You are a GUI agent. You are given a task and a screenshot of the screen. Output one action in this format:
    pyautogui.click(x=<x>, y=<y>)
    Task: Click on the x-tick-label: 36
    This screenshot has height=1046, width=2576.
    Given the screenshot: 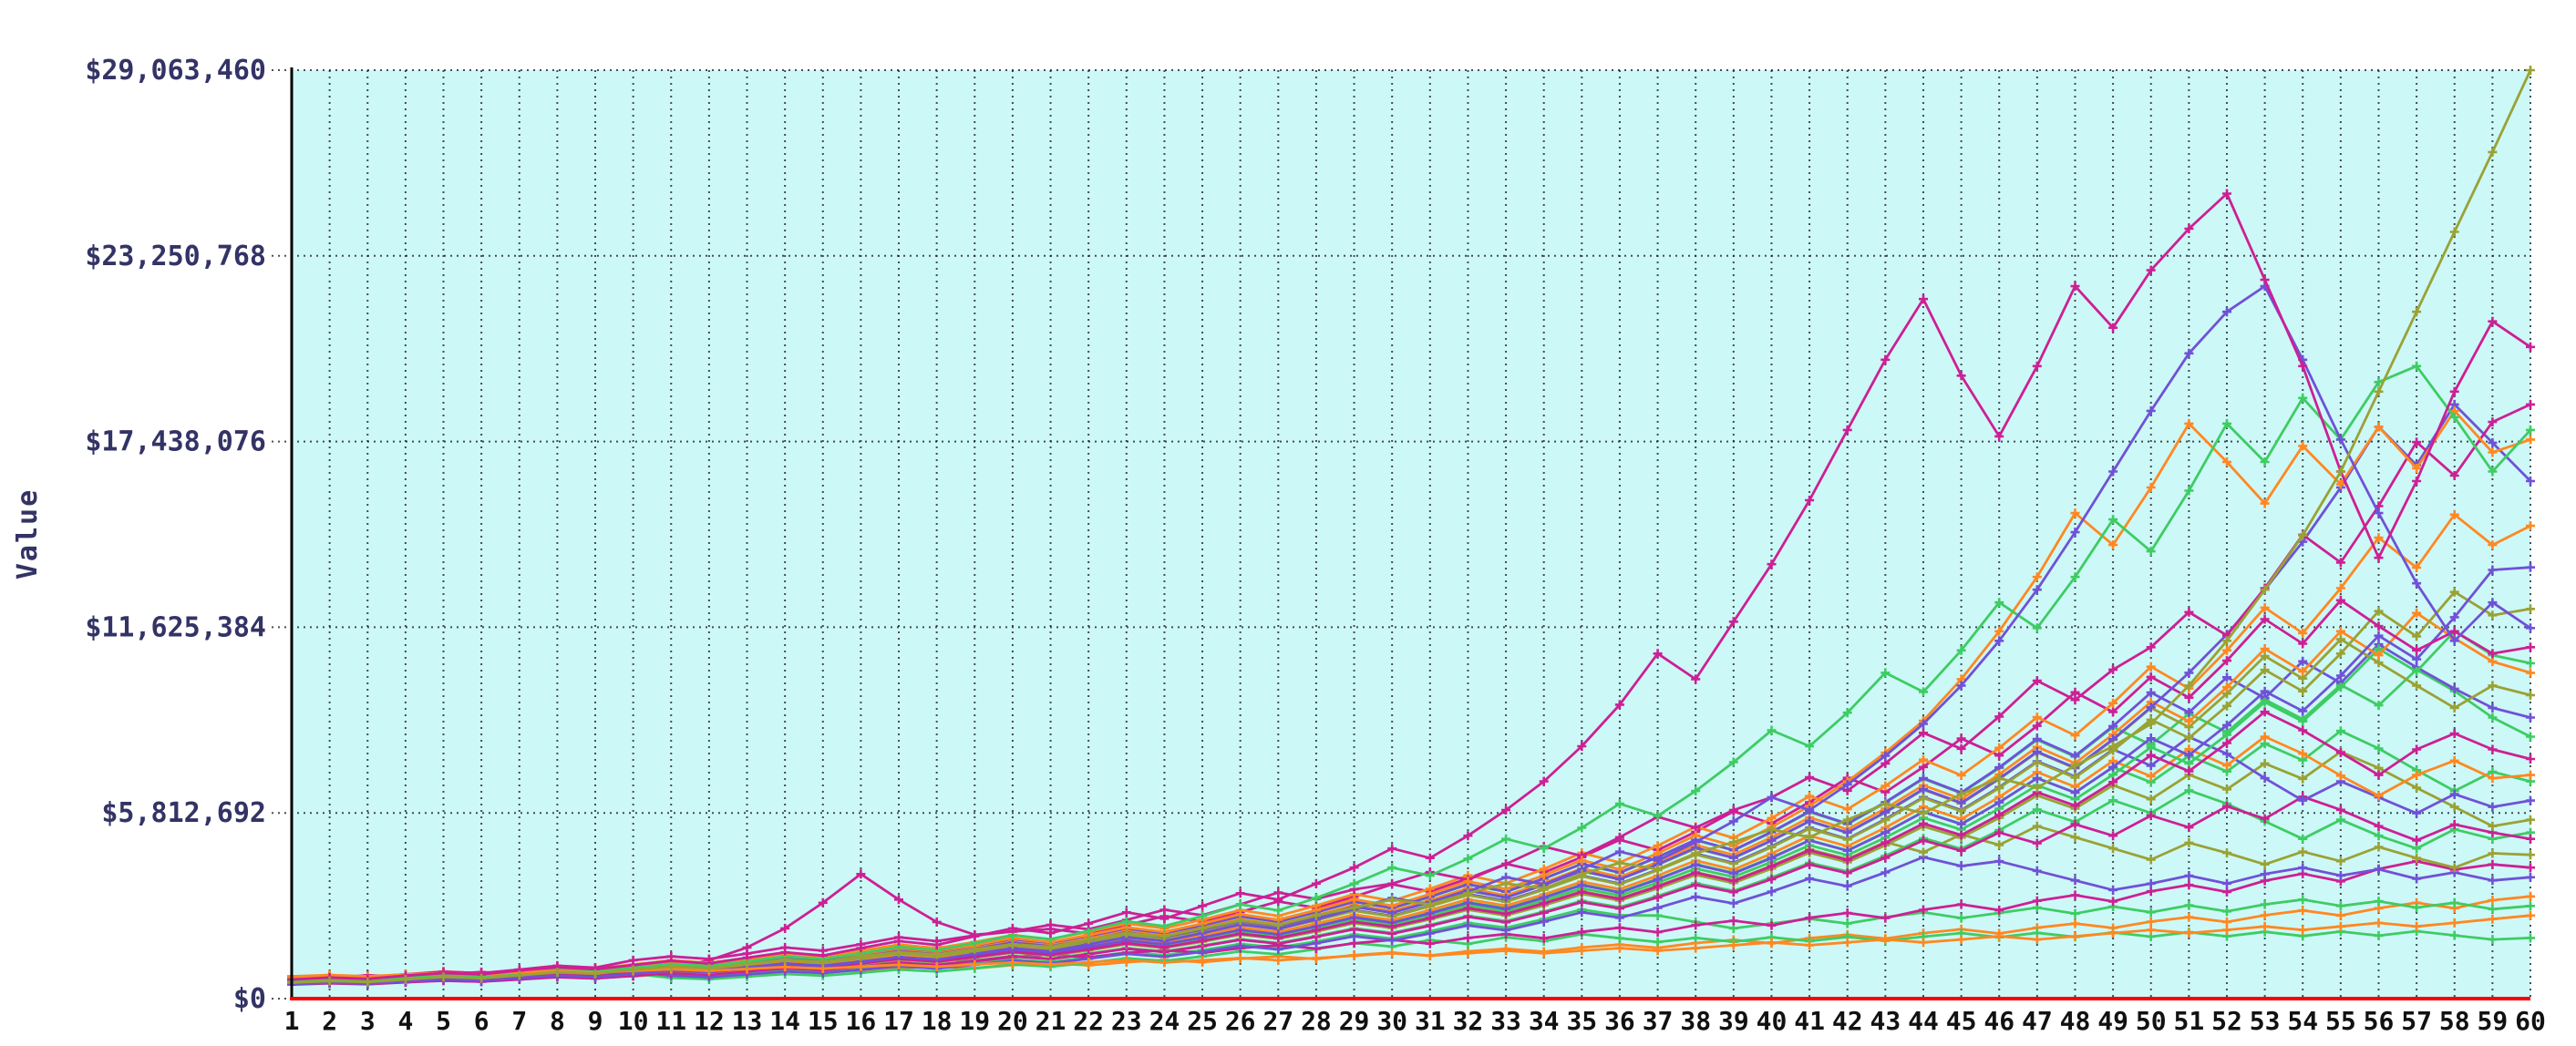 What is the action you would take?
    pyautogui.click(x=1619, y=1021)
    